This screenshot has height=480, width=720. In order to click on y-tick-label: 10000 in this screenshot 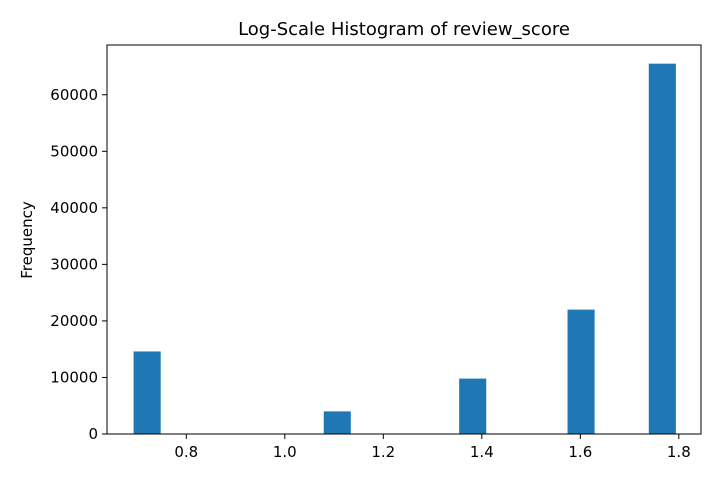, I will do `click(74, 377)`.